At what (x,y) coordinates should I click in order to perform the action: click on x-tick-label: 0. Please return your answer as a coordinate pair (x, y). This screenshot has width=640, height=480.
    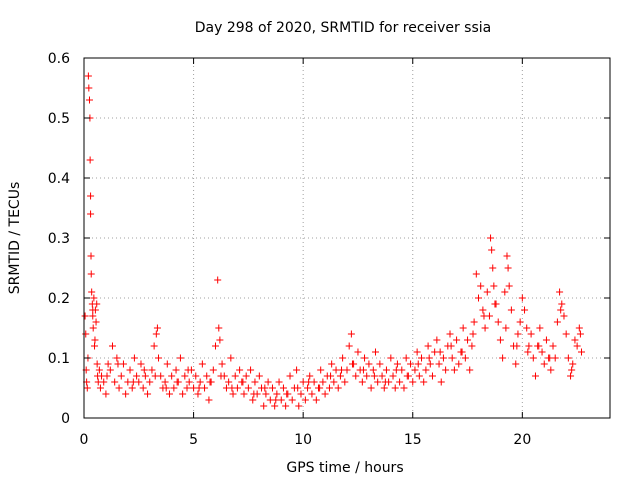
    Looking at the image, I should click on (84, 440).